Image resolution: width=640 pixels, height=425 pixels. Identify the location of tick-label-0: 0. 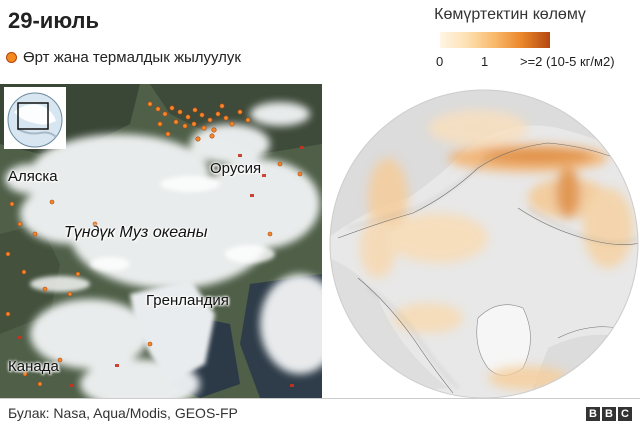
(440, 61).